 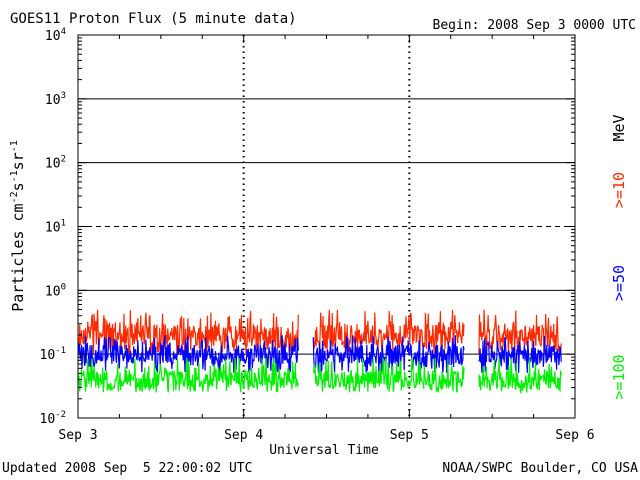 What do you see at coordinates (127, 468) in the screenshot?
I see `updated-timestamp: Updated 2008 Sep 5 22:00:02 UTC` at bounding box center [127, 468].